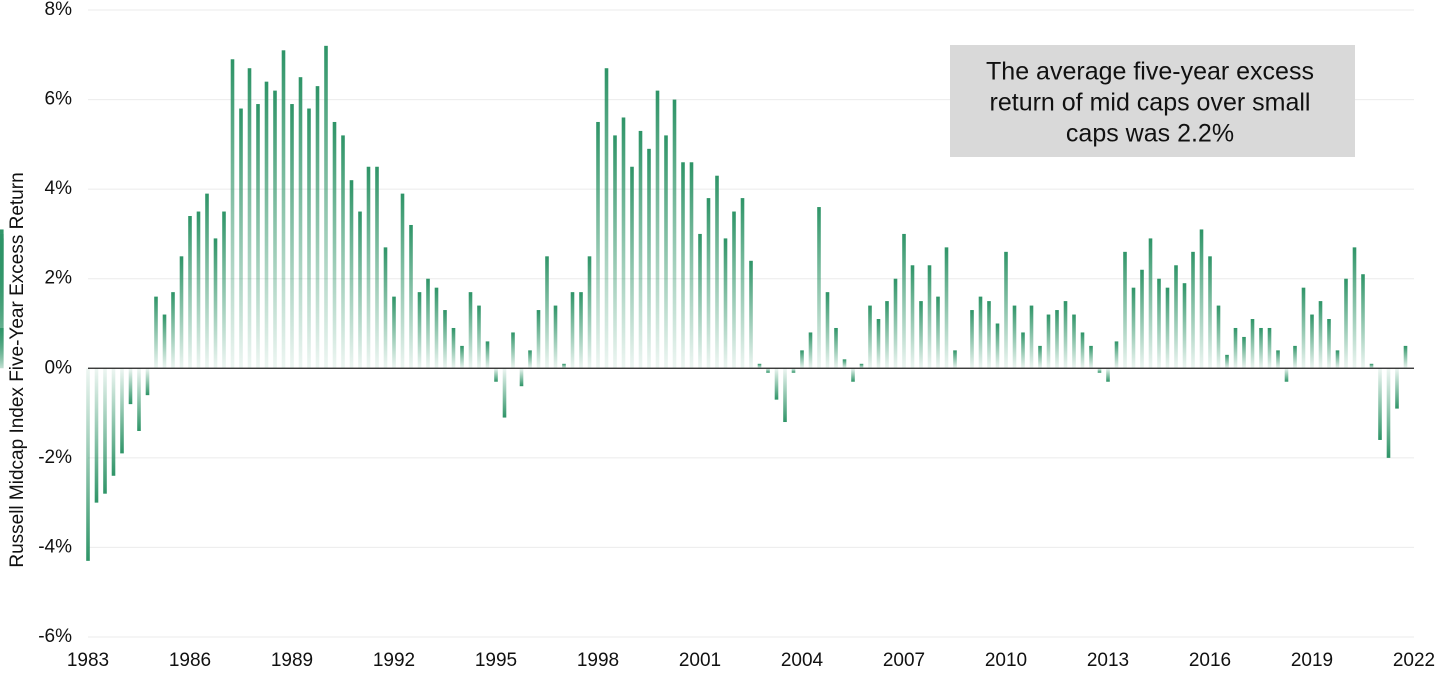 This screenshot has height=676, width=1440. Describe the element at coordinates (394, 660) in the screenshot. I see `x-tick-label: 1992` at that location.